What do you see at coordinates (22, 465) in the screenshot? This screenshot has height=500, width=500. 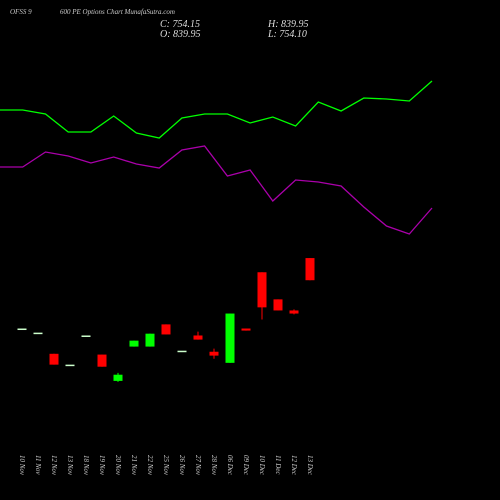 I see `x-tick-label: 10 Nov` at bounding box center [22, 465].